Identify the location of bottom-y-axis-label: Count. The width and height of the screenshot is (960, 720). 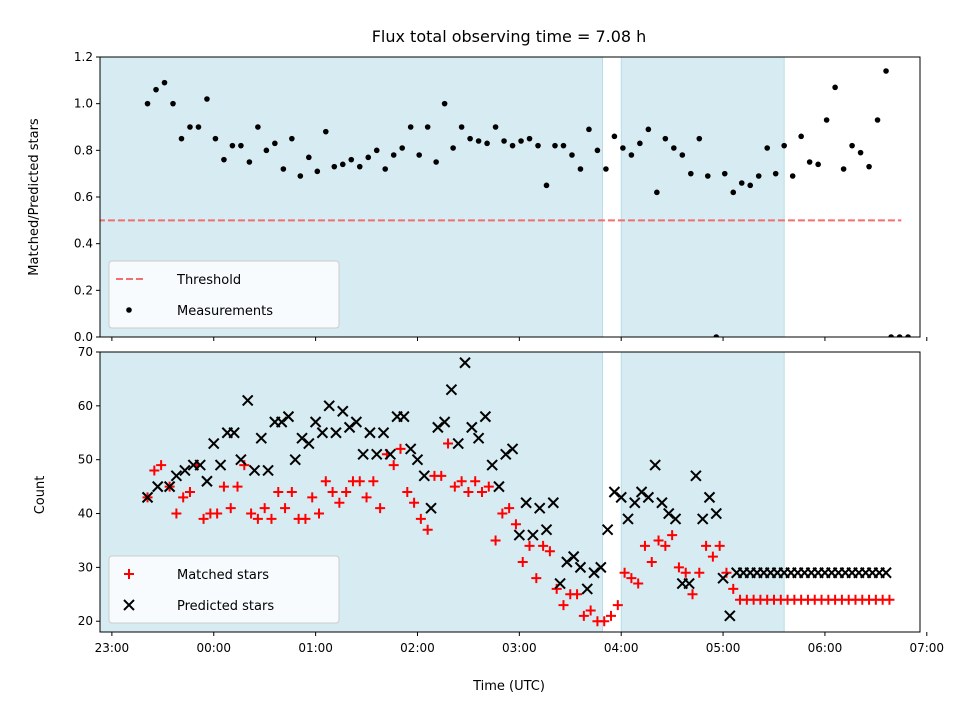
(40, 495).